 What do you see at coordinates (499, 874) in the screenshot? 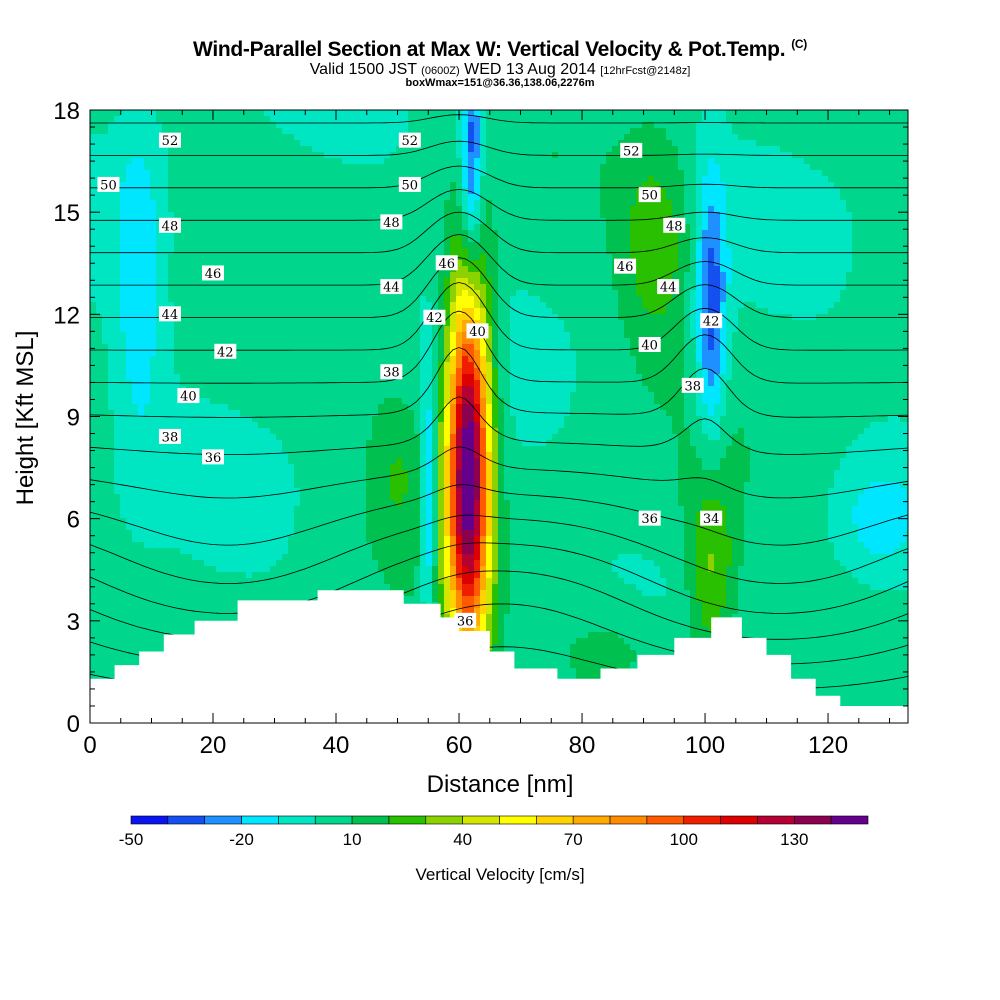
I see `colorbar-label: Vertical Velocity [cm/s]` at bounding box center [499, 874].